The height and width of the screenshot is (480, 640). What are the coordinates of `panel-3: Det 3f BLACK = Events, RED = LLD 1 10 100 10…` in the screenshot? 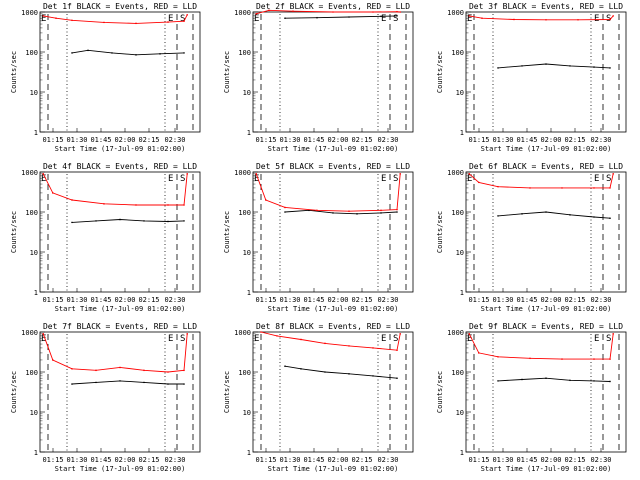 It's located at (531, 77).